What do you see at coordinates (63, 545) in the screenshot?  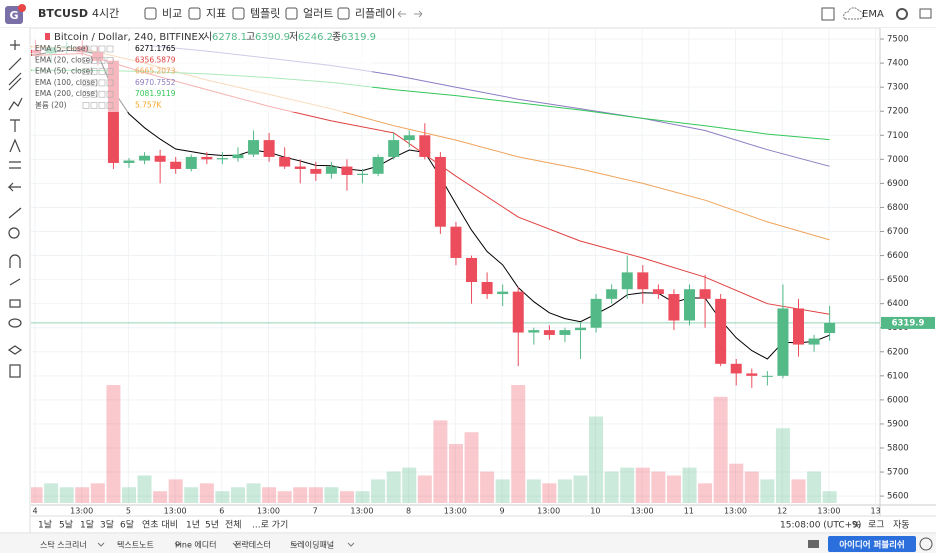 I see `footer-tab: 스탁 스크리너` at bounding box center [63, 545].